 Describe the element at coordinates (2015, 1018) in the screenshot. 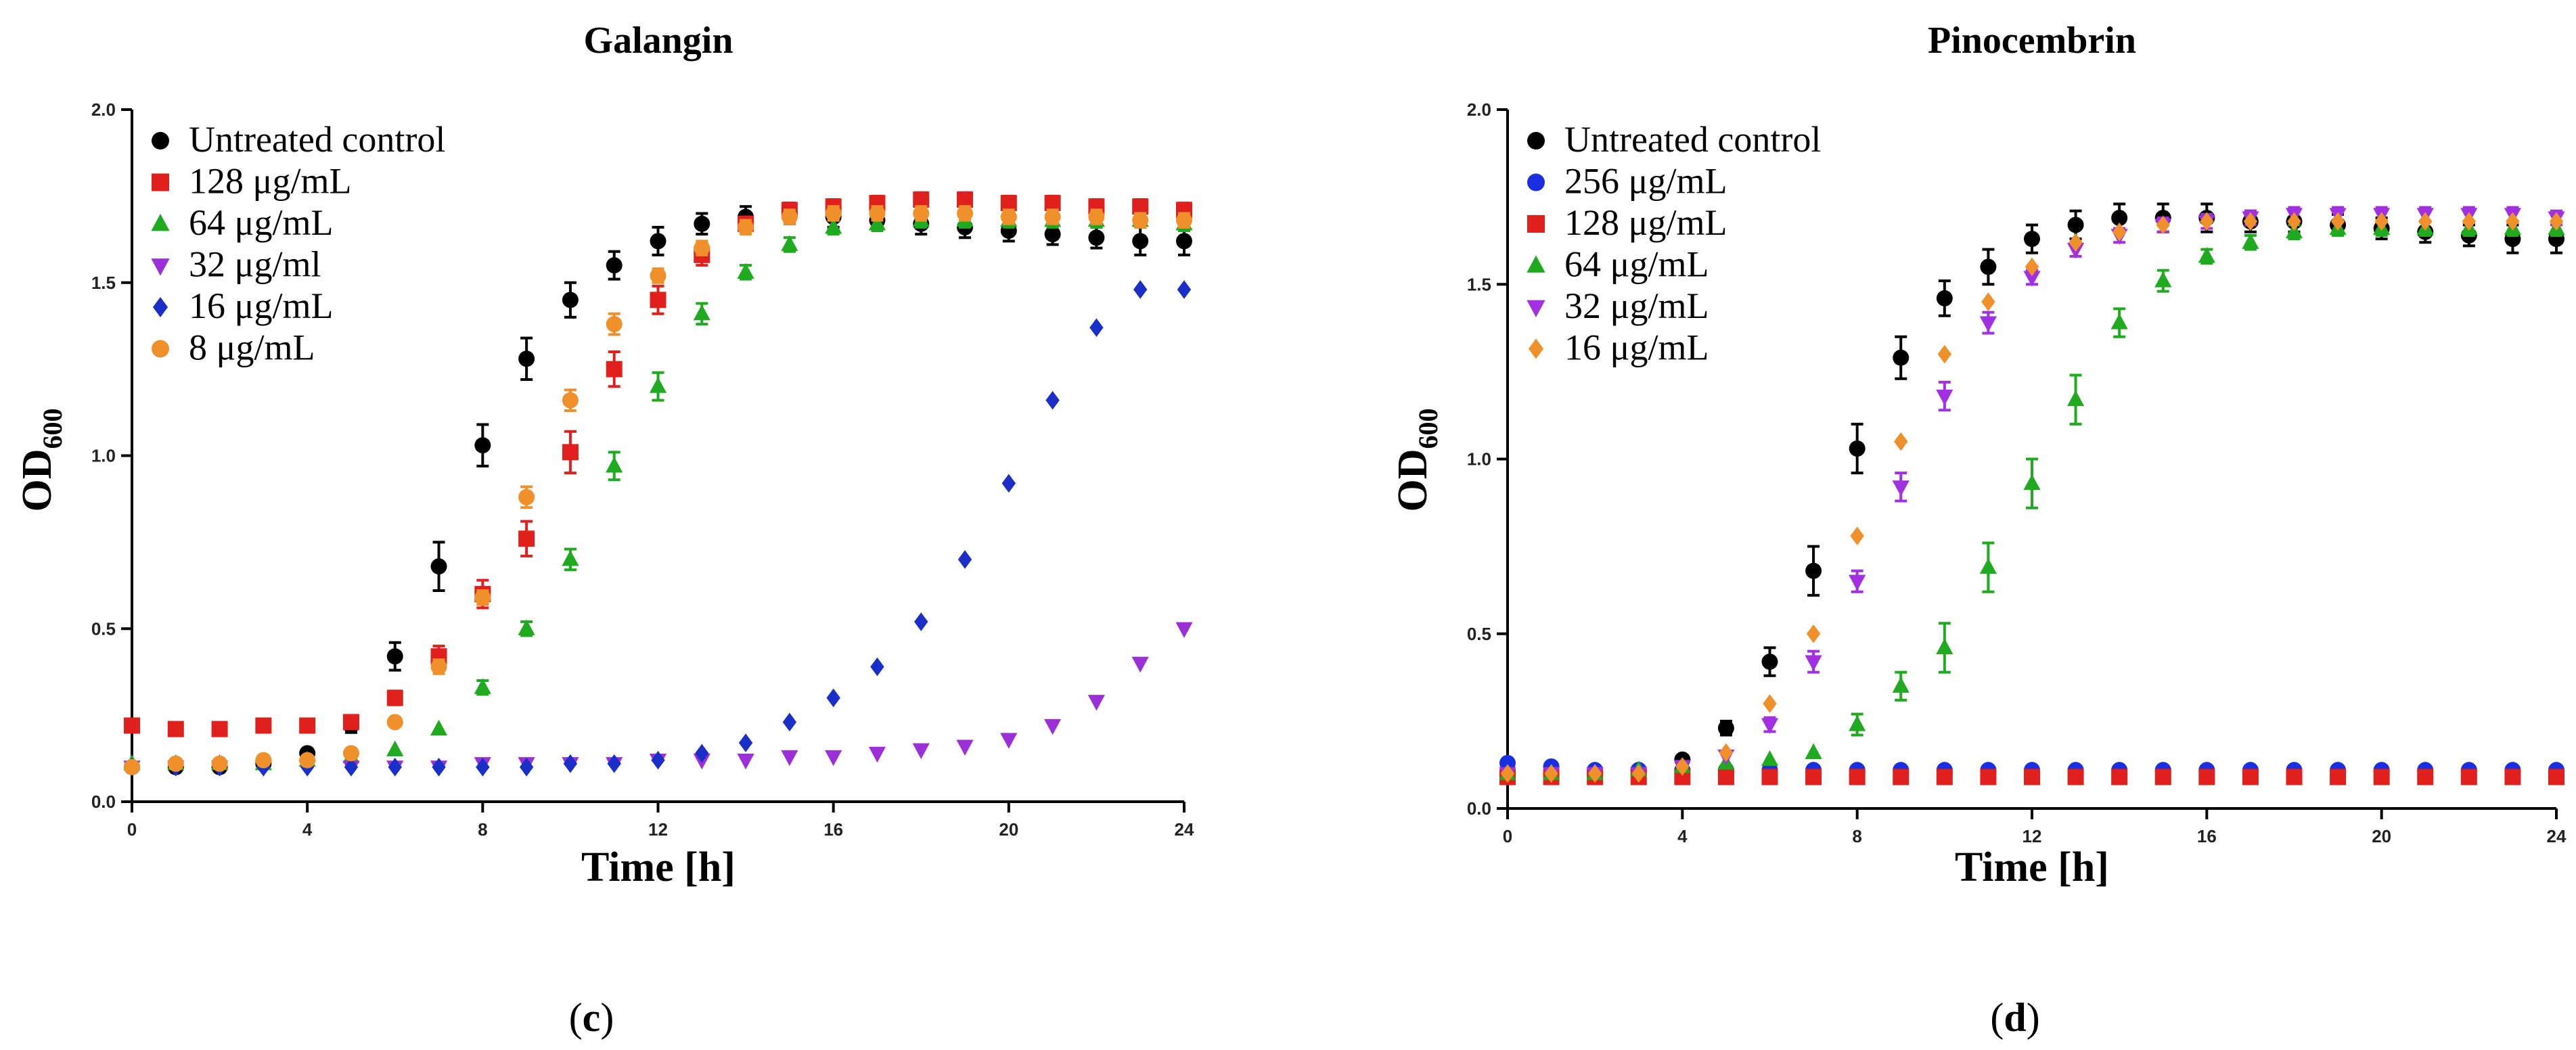

I see `panel-label: (d)` at that location.